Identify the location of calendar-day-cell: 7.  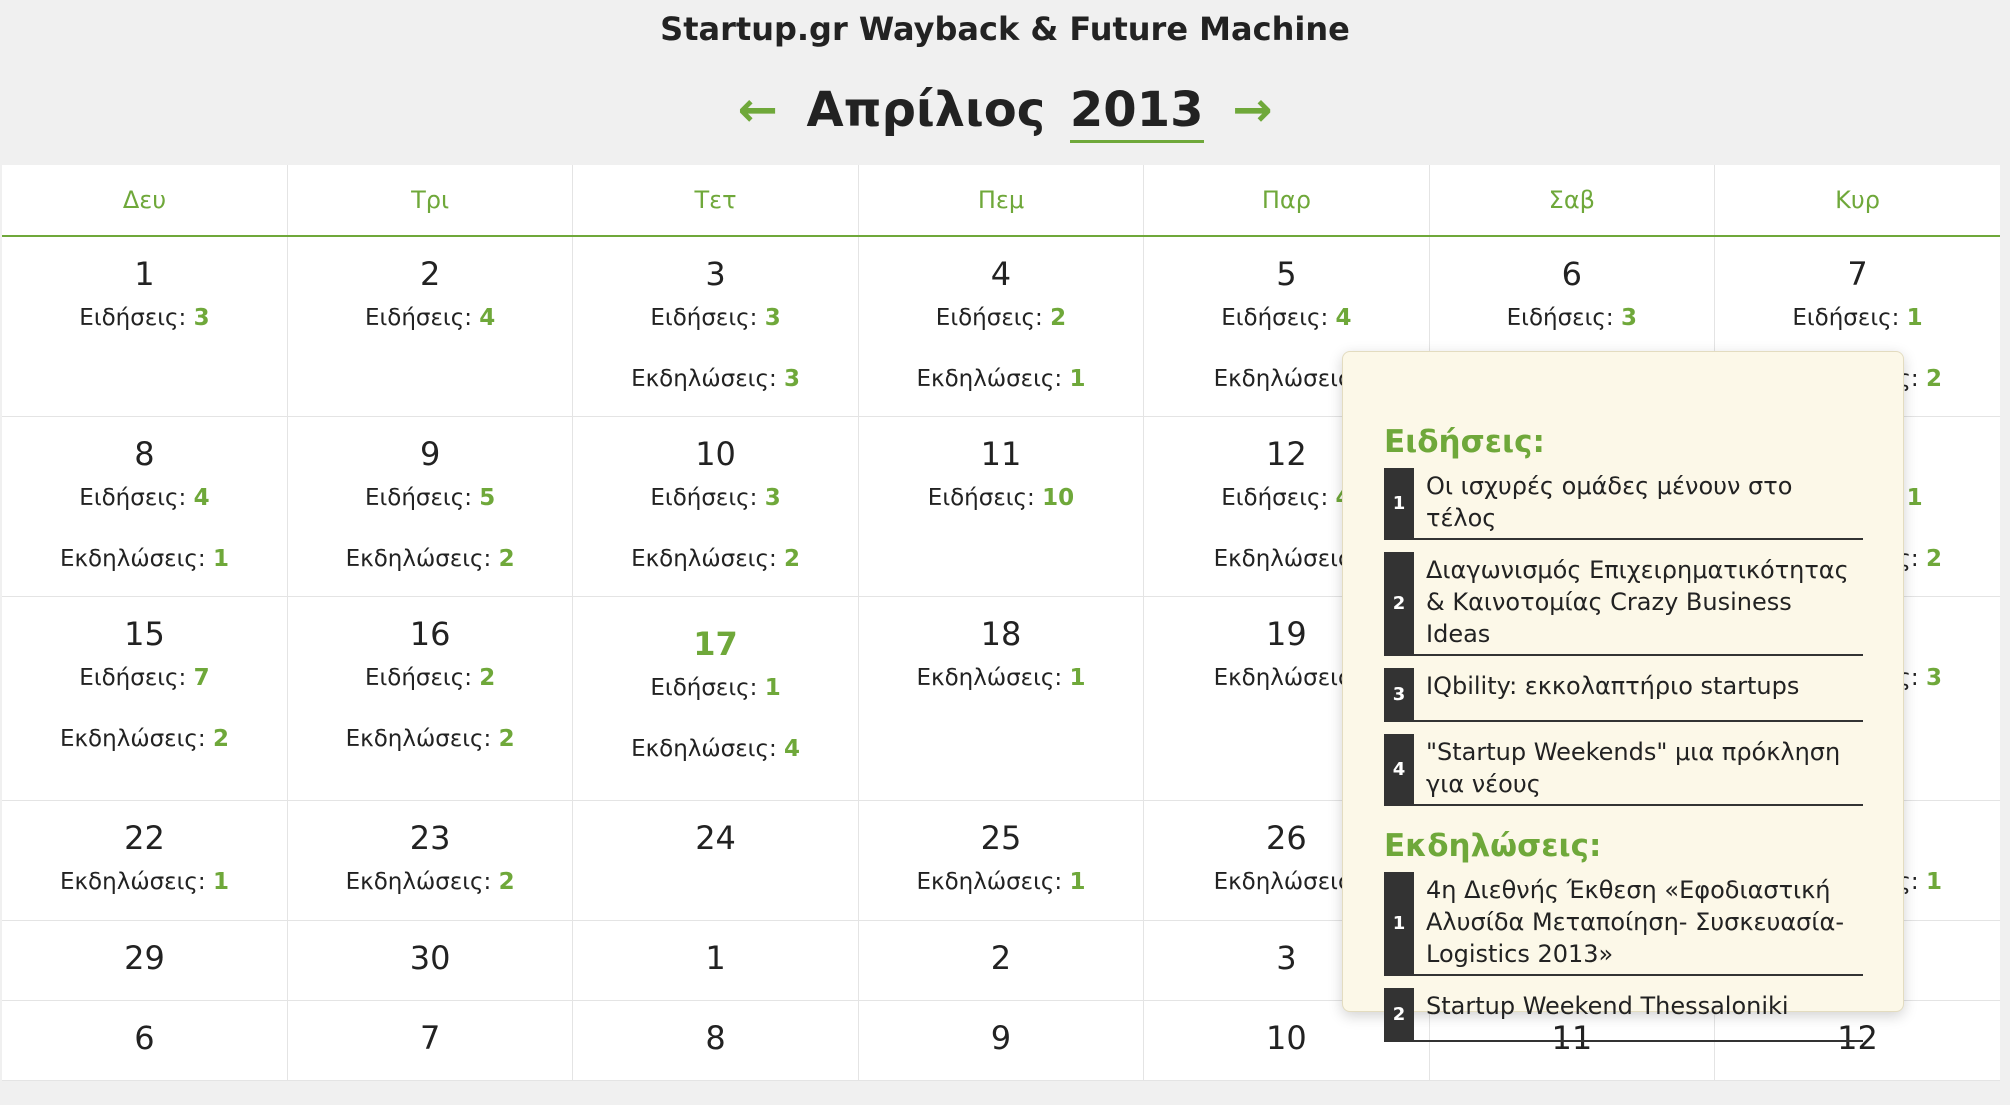
(430, 1040).